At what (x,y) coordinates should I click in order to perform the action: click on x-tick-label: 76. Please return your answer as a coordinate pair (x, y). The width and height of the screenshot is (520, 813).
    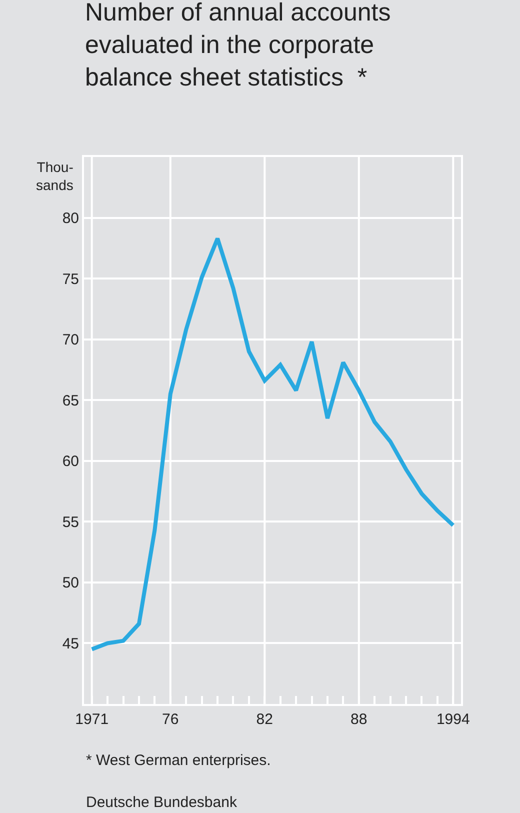
    Looking at the image, I should click on (170, 719).